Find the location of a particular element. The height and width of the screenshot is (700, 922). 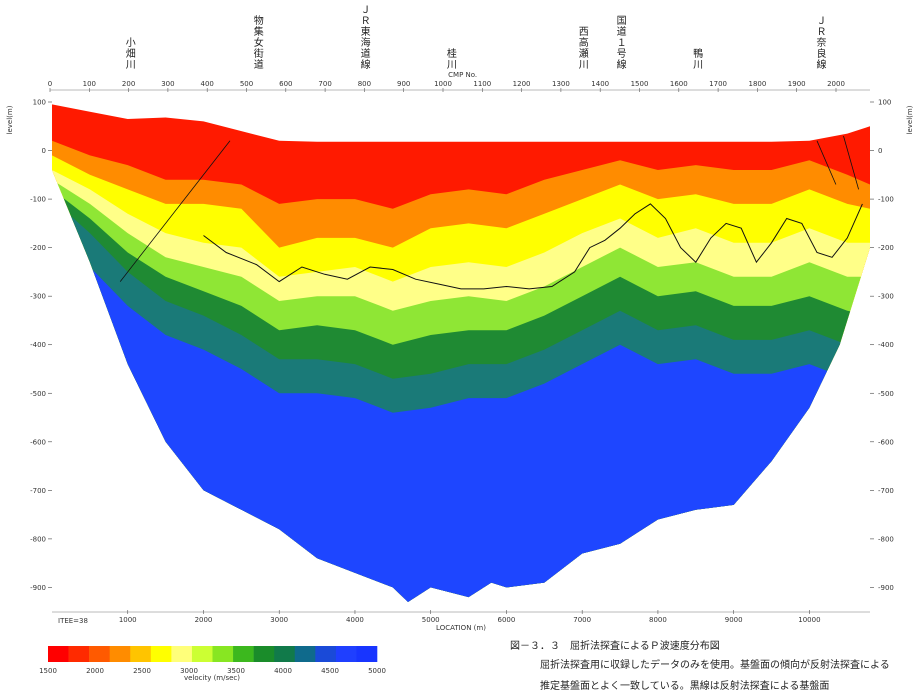

place-label-char: 高 is located at coordinates (584, 42).